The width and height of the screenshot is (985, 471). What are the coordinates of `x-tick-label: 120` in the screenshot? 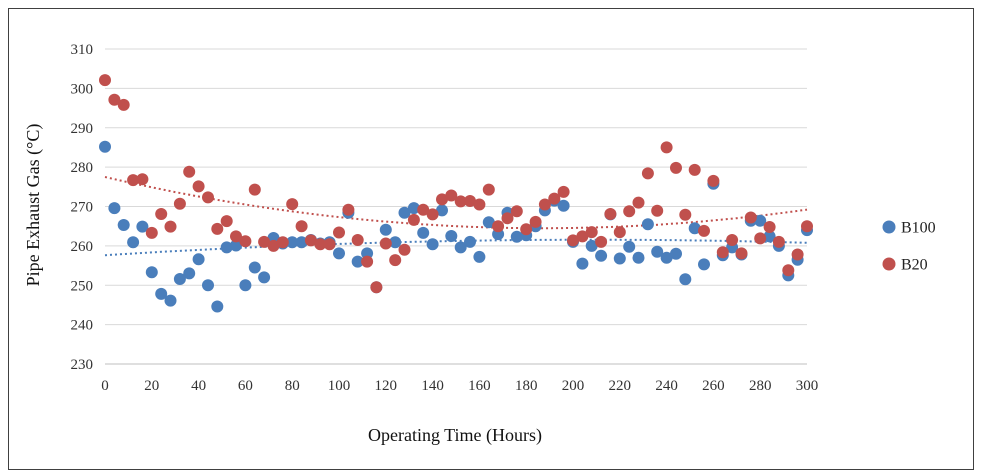 It's located at (386, 386).